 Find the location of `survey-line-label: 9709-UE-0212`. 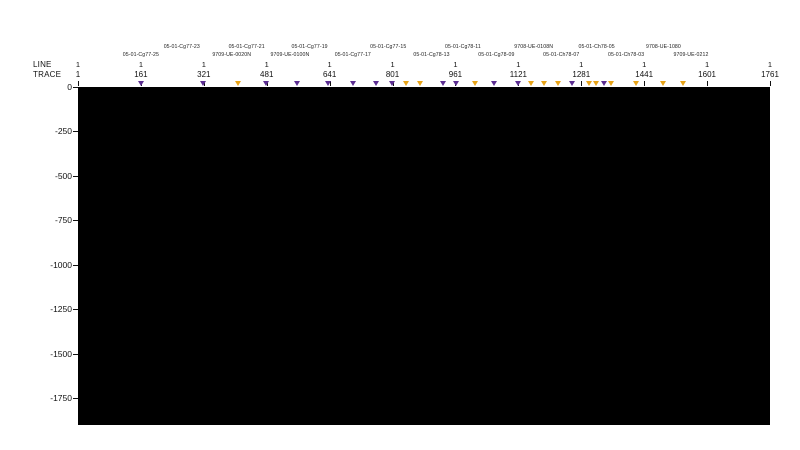

survey-line-label: 9709-UE-0212 is located at coordinates (691, 55).